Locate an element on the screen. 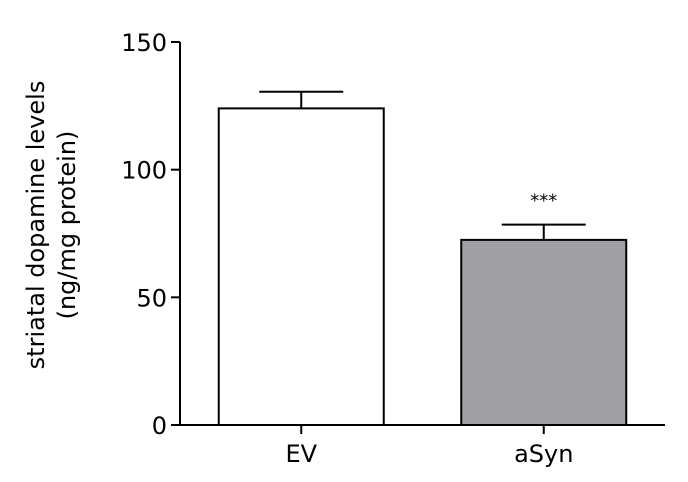  y-tick-label: 100 is located at coordinates (144, 171).